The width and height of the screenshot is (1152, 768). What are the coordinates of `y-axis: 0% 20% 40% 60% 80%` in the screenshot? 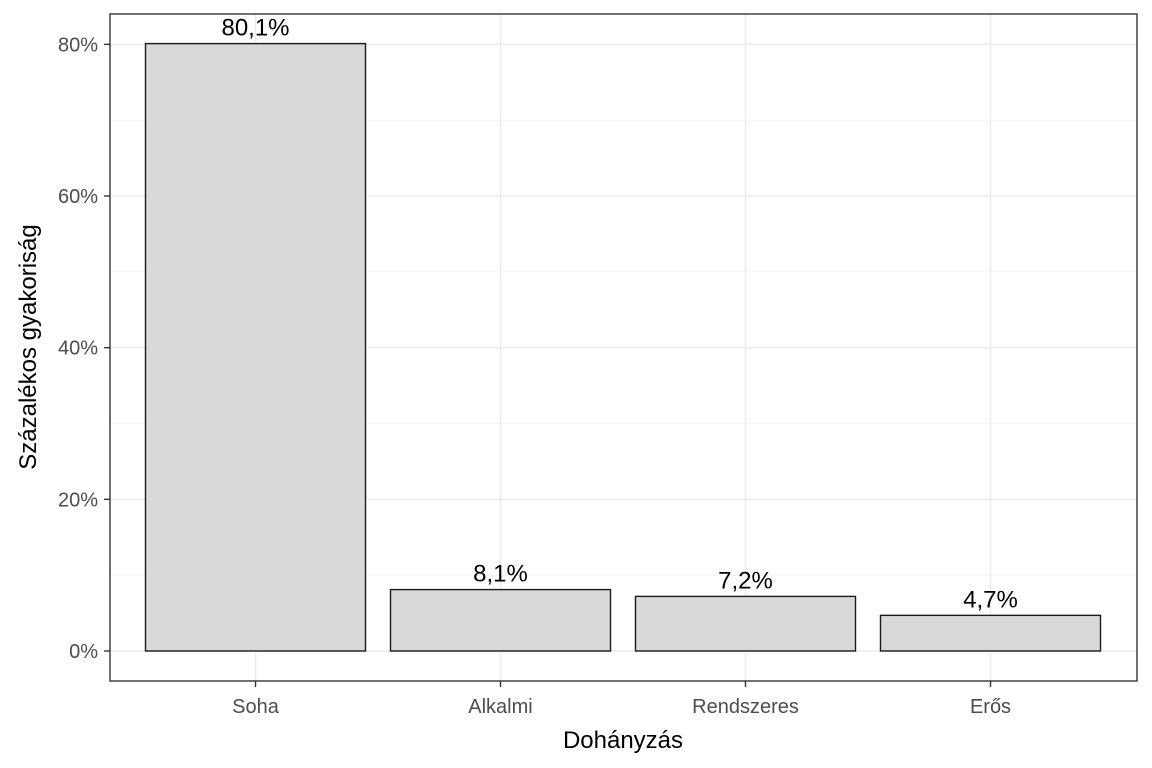 It's located at (84, 348).